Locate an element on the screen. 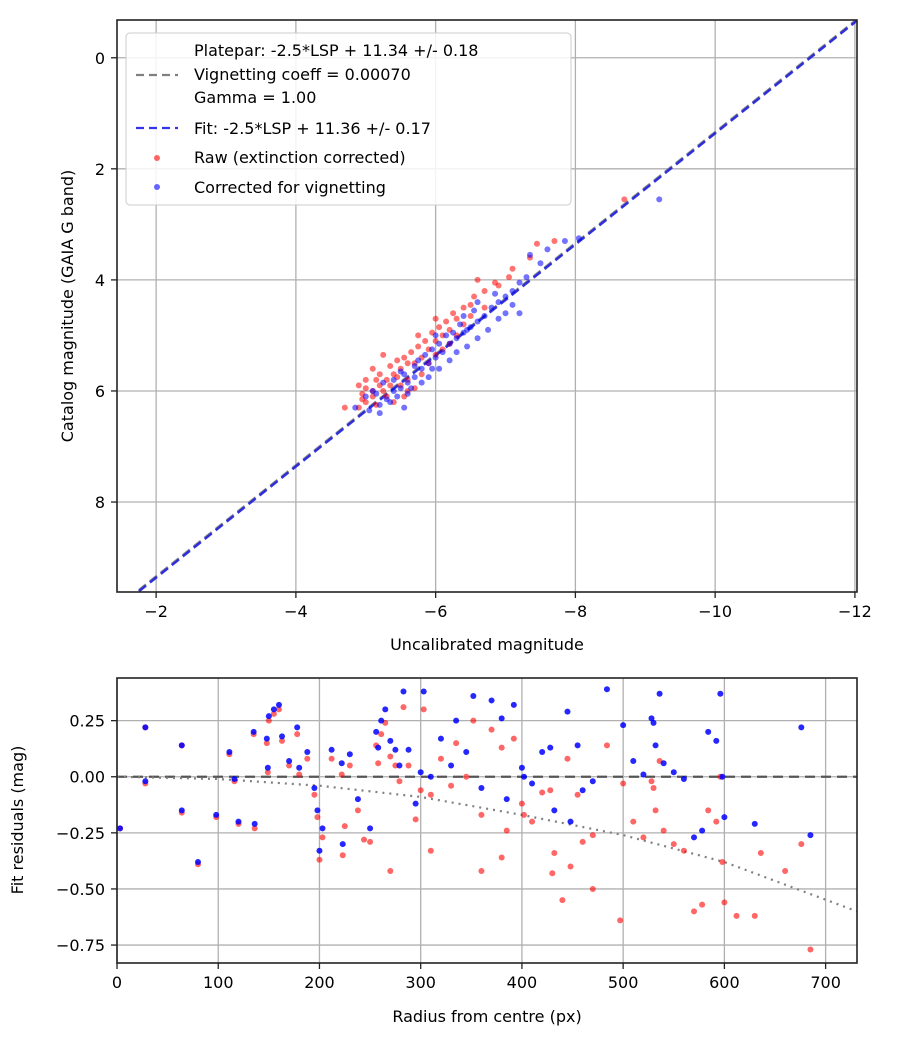 The image size is (900, 1050). bottom-y-tick-label: −0.50 is located at coordinates (80, 889).